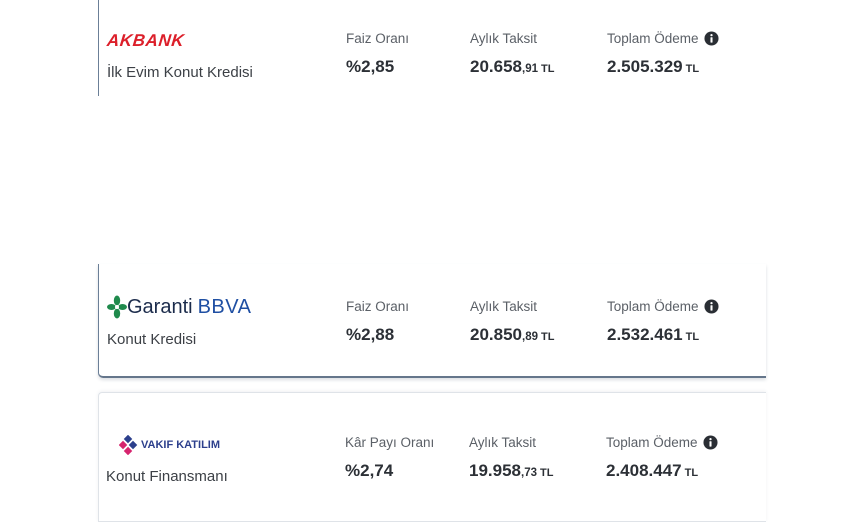 The image size is (860, 522). Describe the element at coordinates (370, 334) in the screenshot. I see `rate-value: %2,88` at that location.